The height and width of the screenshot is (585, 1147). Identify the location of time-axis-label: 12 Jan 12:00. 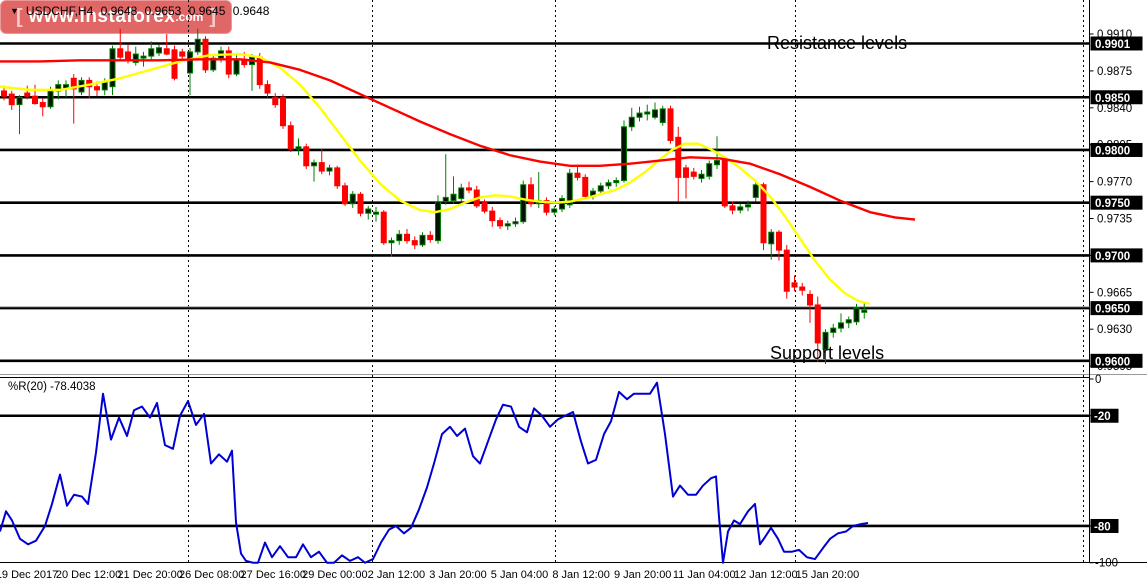
(766, 575).